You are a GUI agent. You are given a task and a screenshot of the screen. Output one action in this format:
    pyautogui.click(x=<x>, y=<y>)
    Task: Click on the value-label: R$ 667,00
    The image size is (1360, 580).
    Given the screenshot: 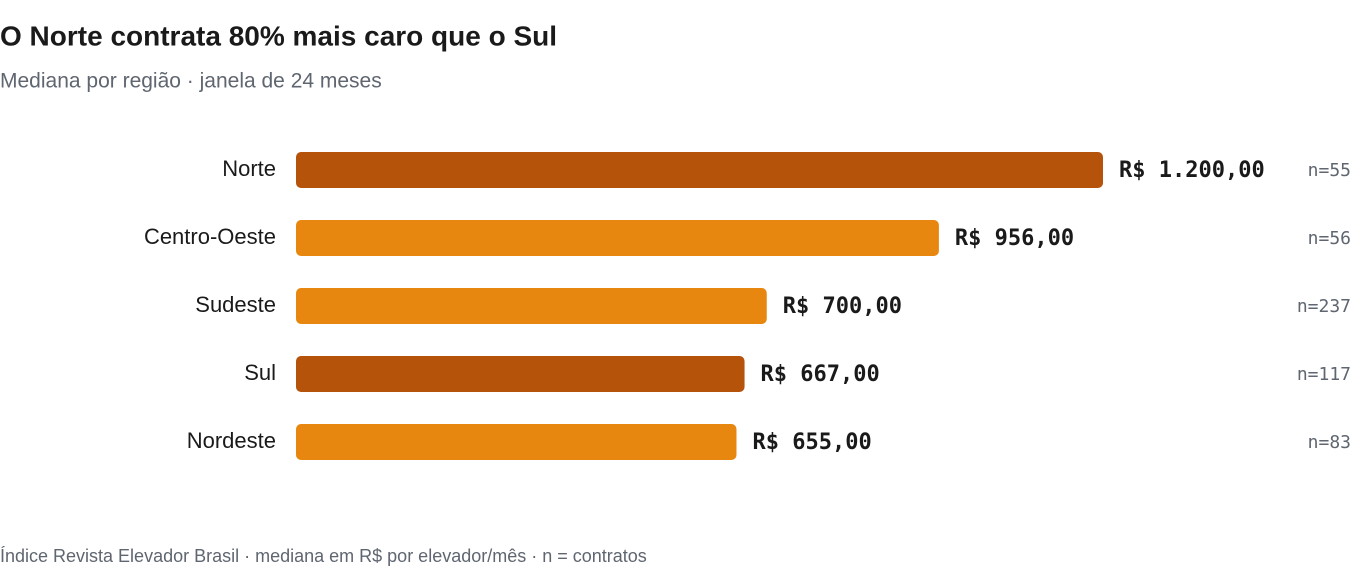 What is the action you would take?
    pyautogui.click(x=820, y=374)
    